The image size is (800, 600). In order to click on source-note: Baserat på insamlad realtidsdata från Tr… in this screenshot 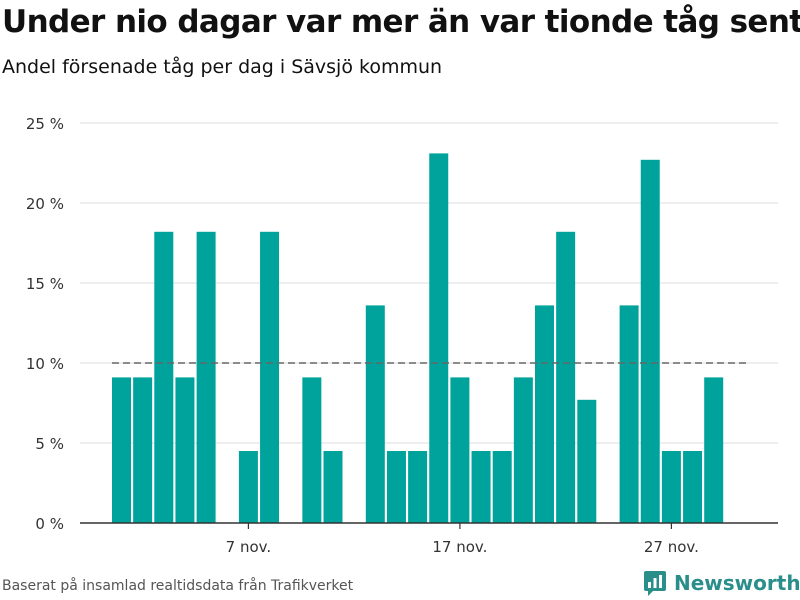, I will do `click(178, 586)`.